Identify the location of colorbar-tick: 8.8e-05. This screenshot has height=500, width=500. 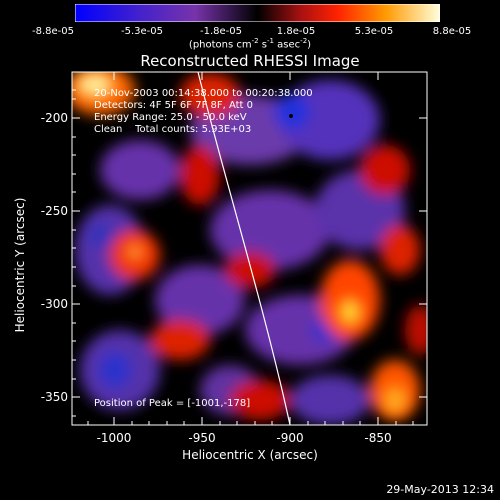
(452, 31).